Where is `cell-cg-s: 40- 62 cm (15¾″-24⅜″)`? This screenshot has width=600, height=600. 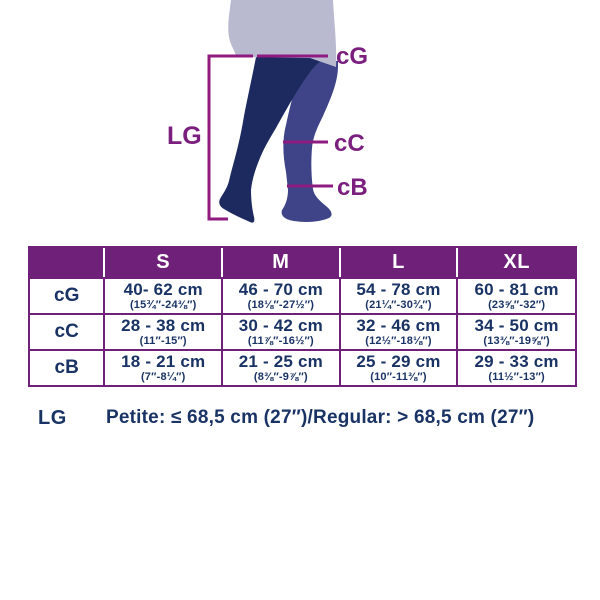 cell-cg-s: 40- 62 cm (15¾″-24⅜″) is located at coordinates (162, 295).